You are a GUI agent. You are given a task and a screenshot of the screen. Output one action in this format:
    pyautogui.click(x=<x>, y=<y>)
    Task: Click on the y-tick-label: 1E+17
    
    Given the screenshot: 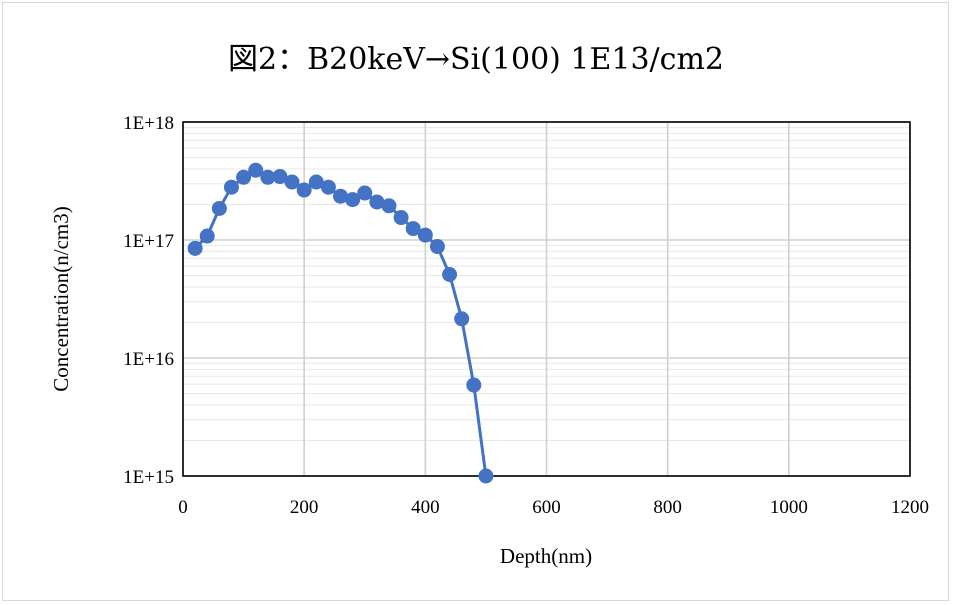 What is the action you would take?
    pyautogui.click(x=148, y=241)
    